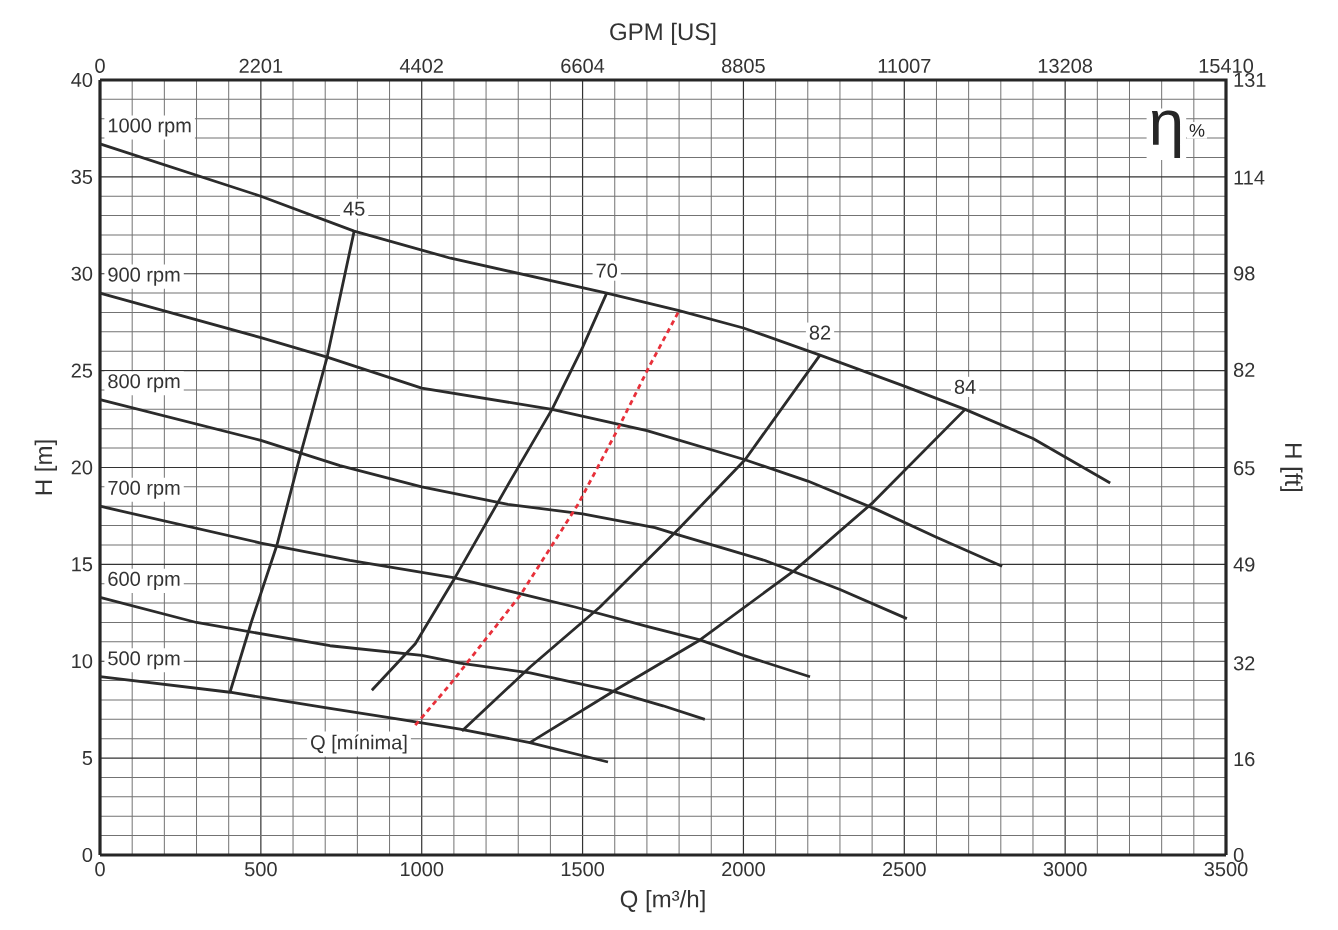  I want to click on series-label: 800 rpm, so click(144, 383).